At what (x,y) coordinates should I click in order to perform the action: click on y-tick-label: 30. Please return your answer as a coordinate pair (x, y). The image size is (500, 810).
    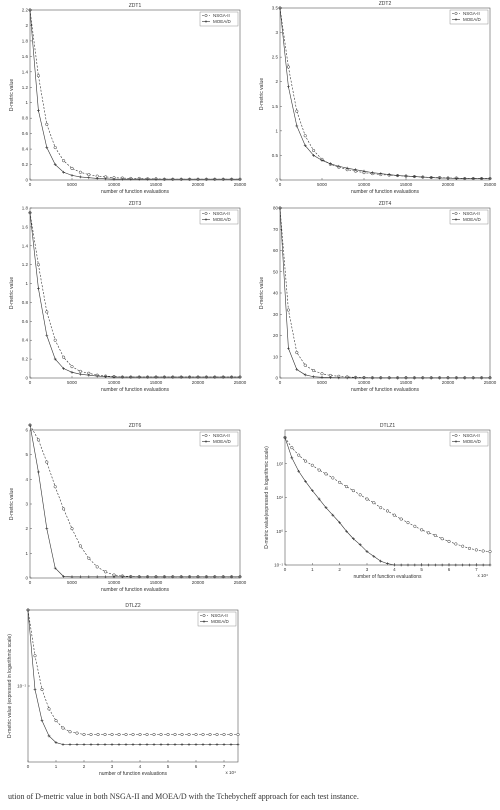
    Looking at the image, I should click on (276, 314).